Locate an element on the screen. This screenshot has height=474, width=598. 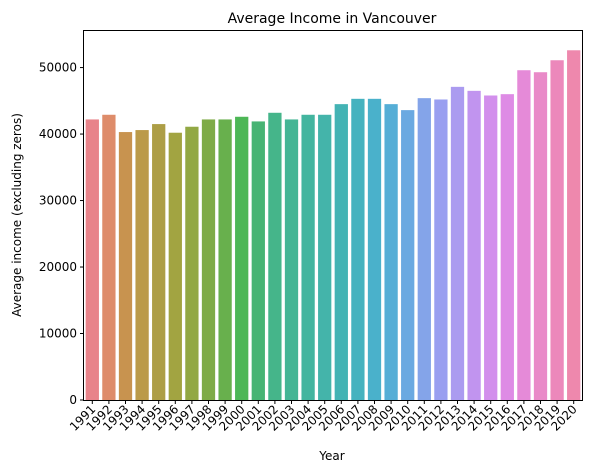
bar-2001 is located at coordinates (258, 261).